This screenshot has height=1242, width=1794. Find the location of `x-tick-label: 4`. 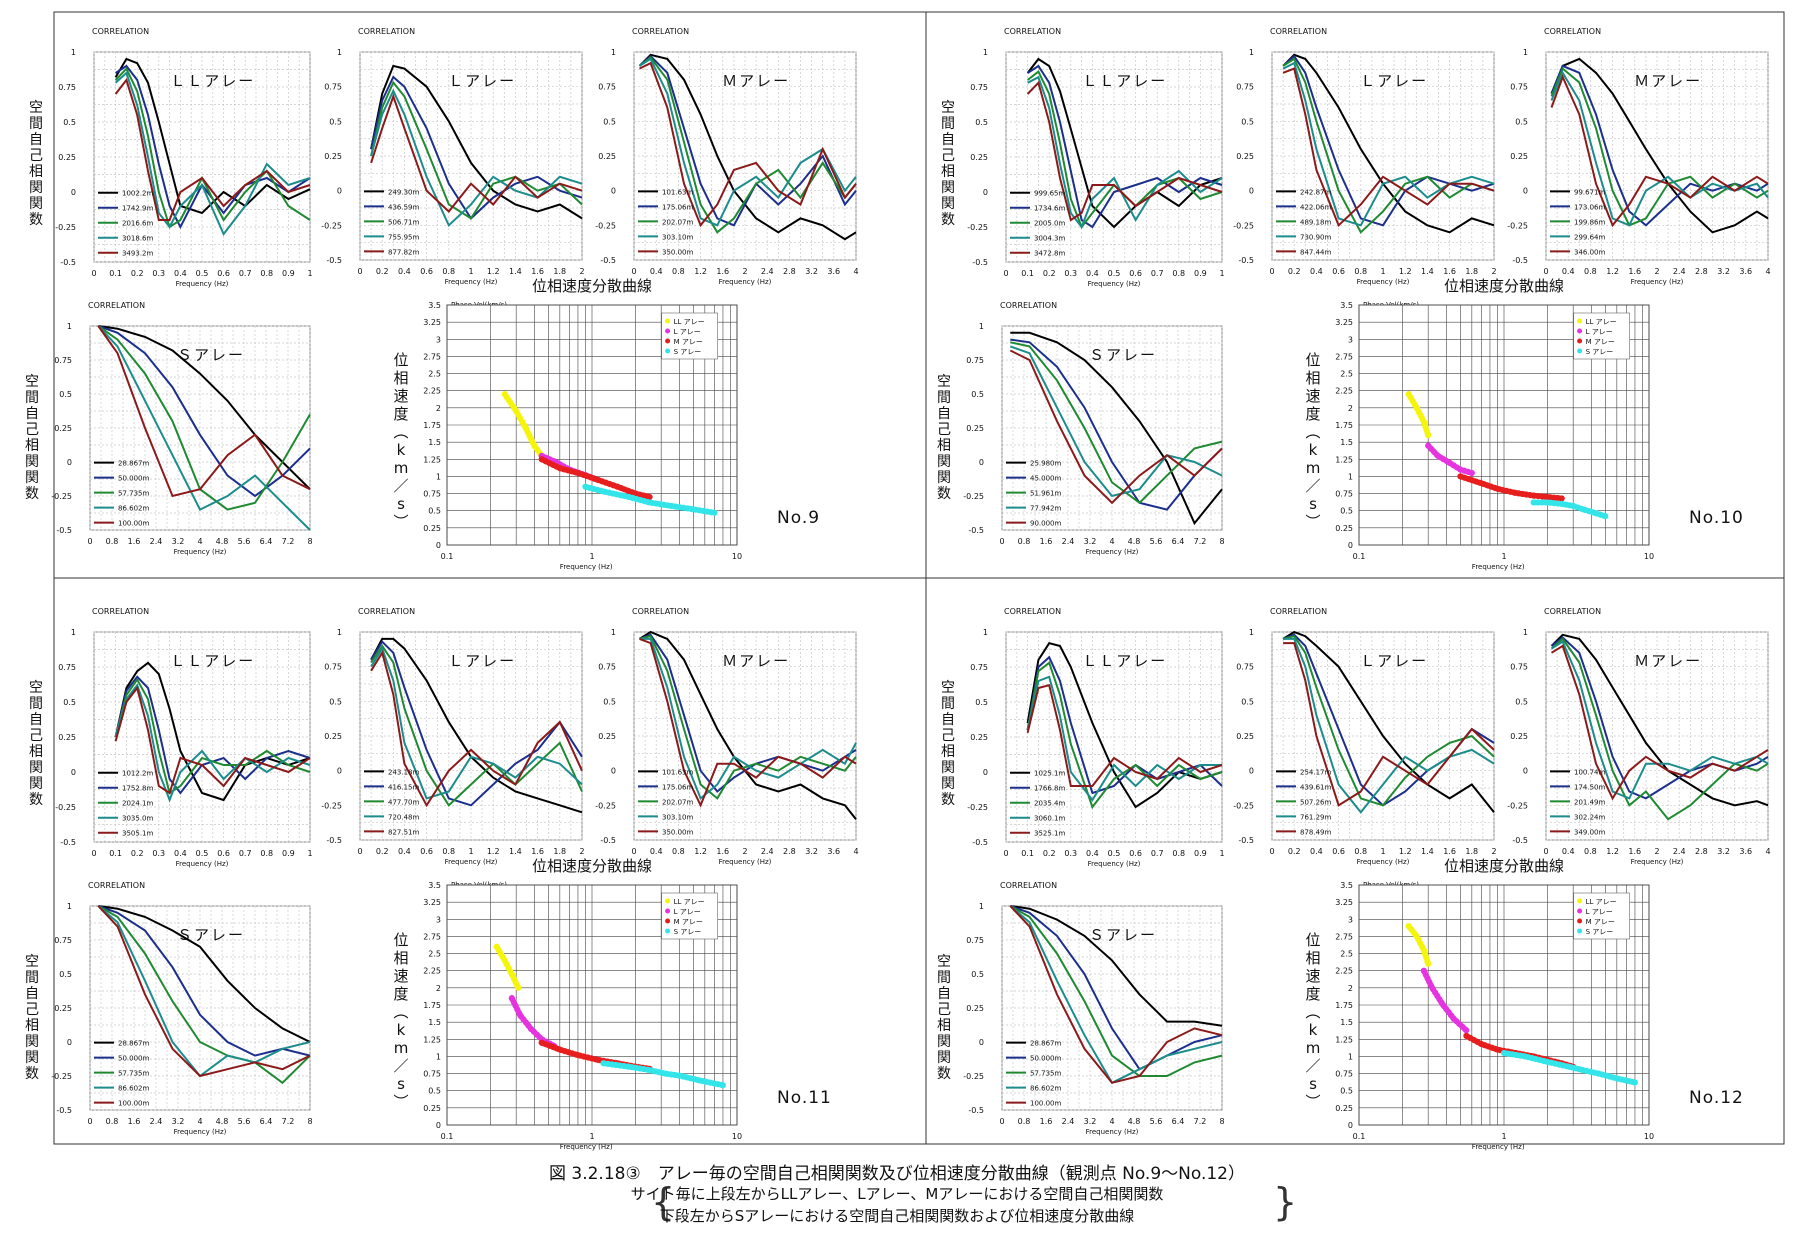

x-tick-label: 4 is located at coordinates (1111, 541).